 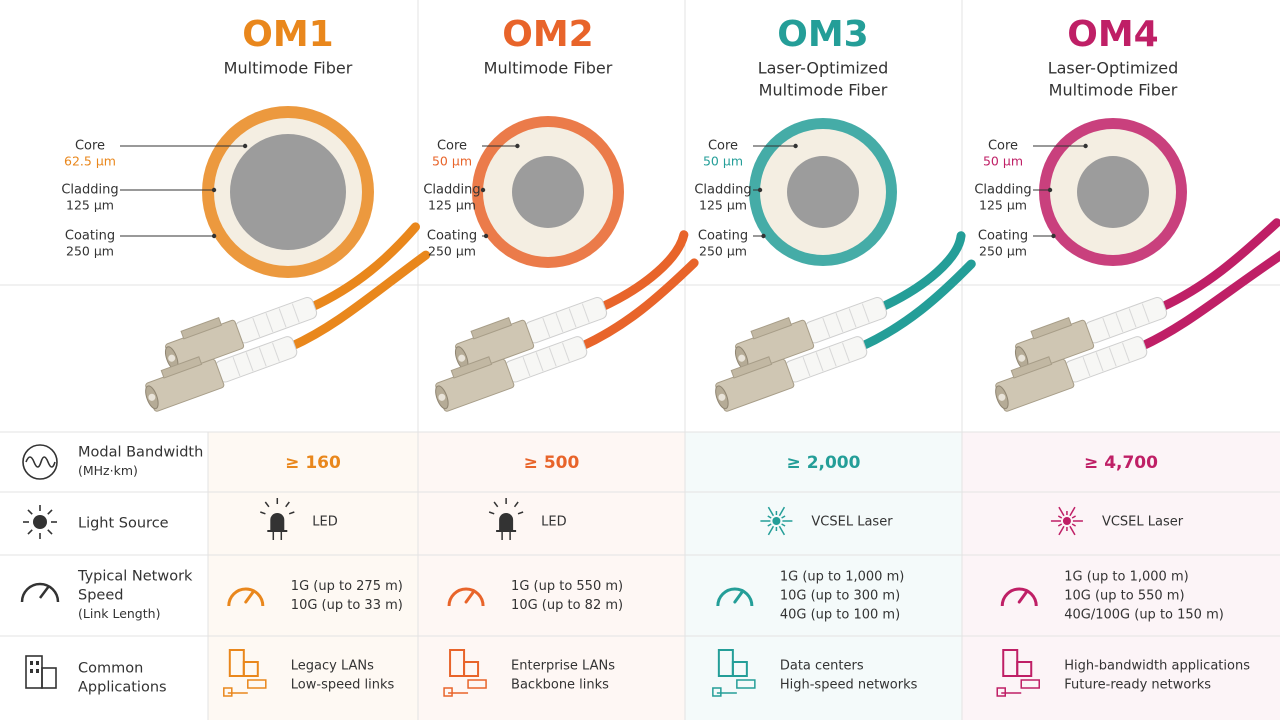 What do you see at coordinates (548, 68) in the screenshot?
I see `fiber-subtitle: Multimode Fiber` at bounding box center [548, 68].